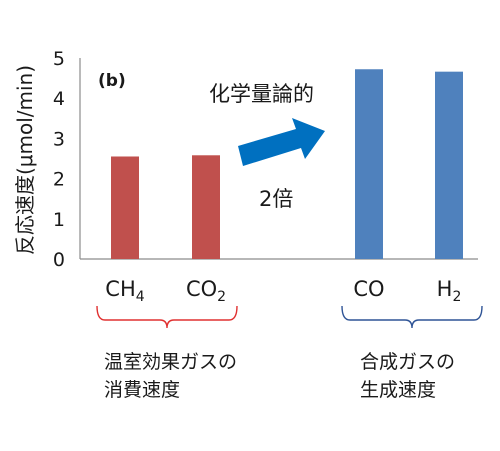 Image resolution: width=500 pixels, height=451 pixels. I want to click on arrow-label-bottom: 2倍, so click(276, 199).